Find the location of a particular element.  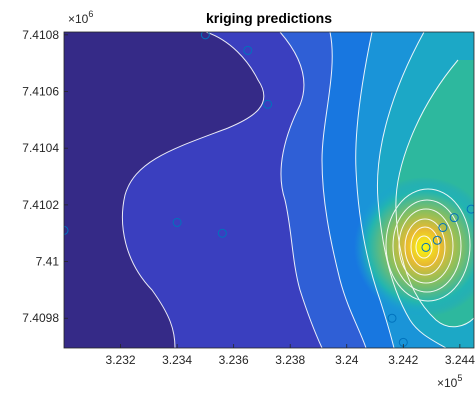

x-tick-label: 3.244 is located at coordinates (460, 360).